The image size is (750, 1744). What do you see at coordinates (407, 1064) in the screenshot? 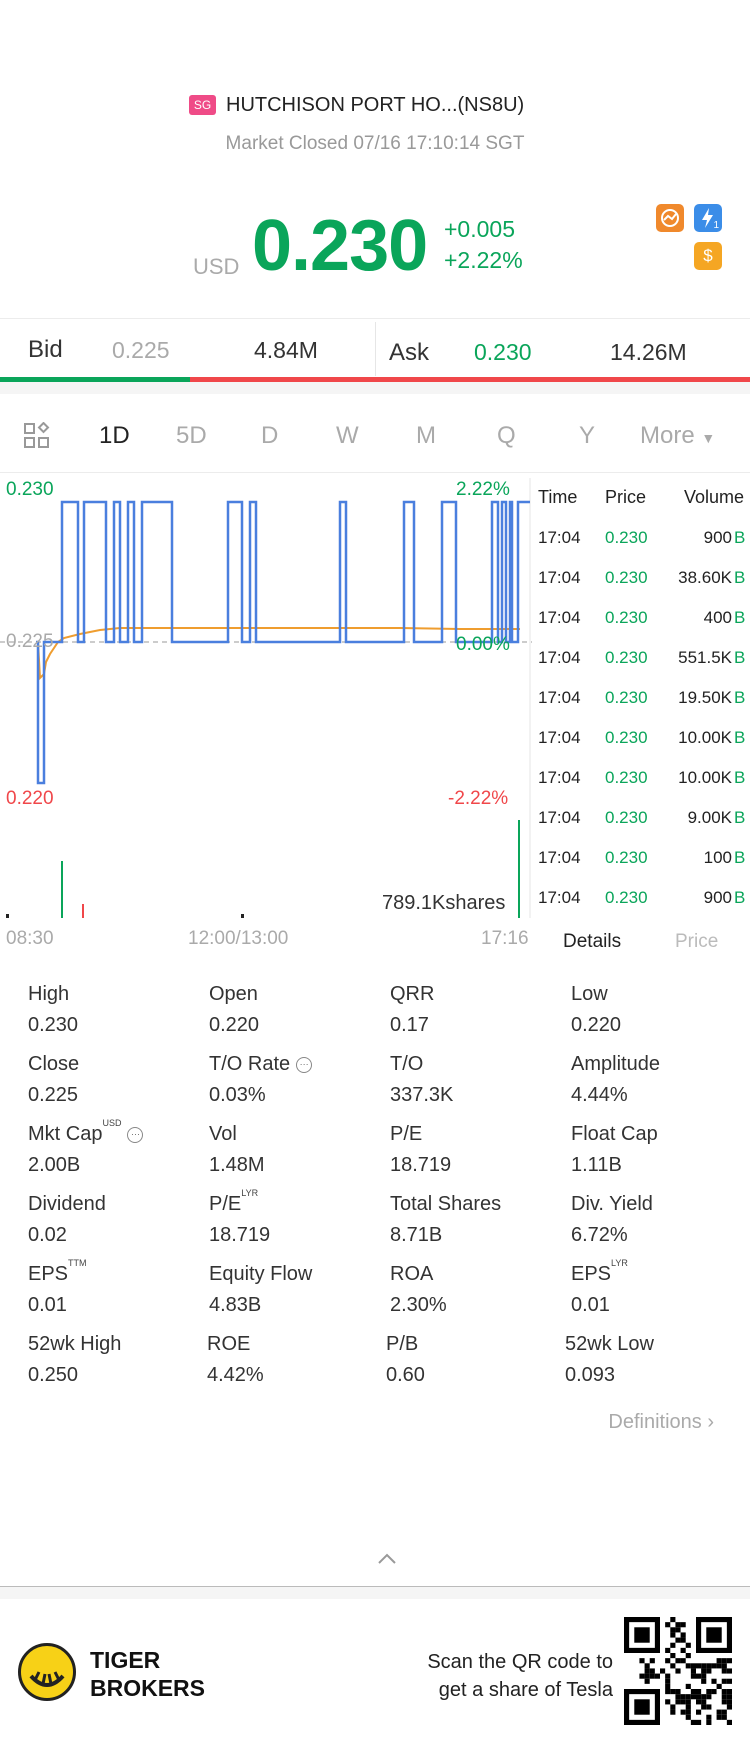
I see `stat-label-text: T/O` at bounding box center [407, 1064].